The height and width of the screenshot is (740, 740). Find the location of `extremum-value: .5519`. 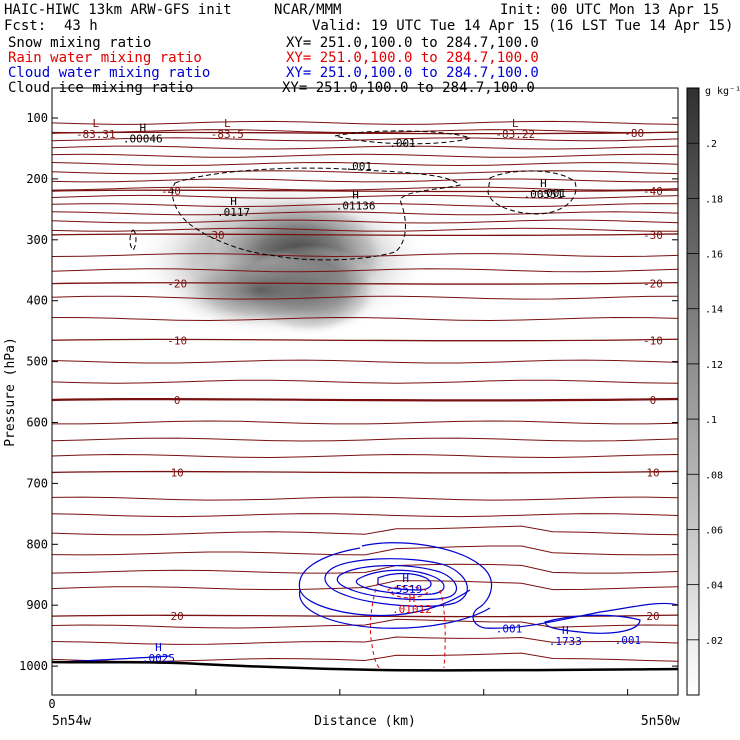

extremum-value: .5519 is located at coordinates (405, 589).